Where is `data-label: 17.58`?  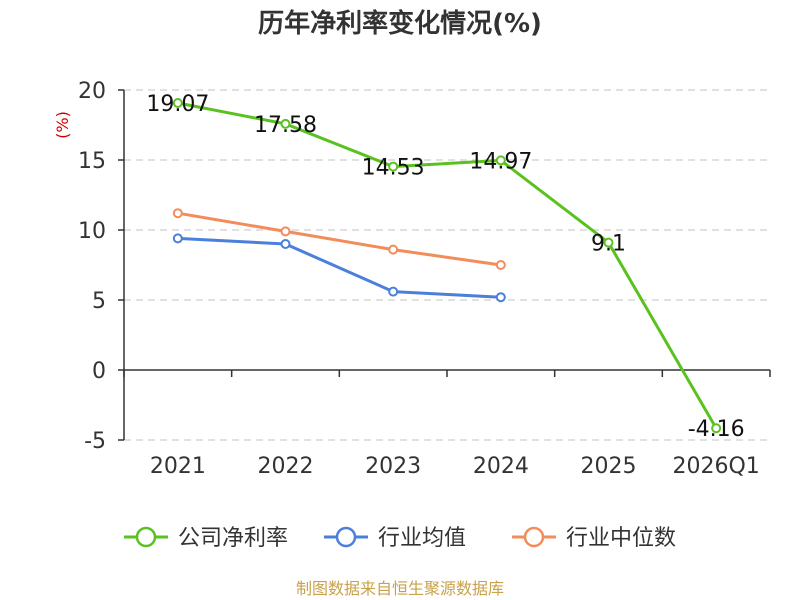
data-label: 17.58 is located at coordinates (285, 125).